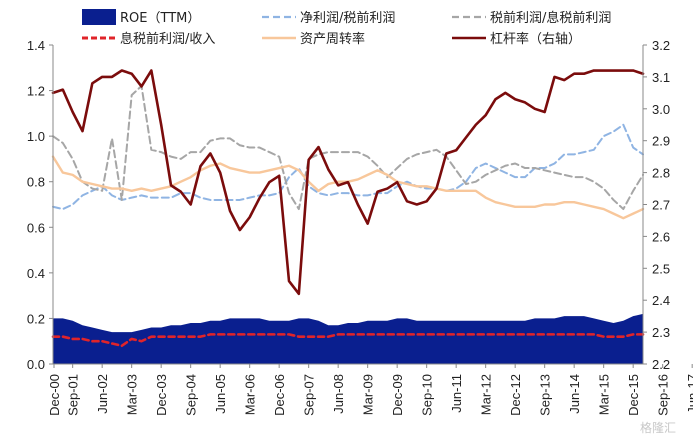  I want to click on legend-item-5: 杠杆率（右轴）, so click(516, 39).